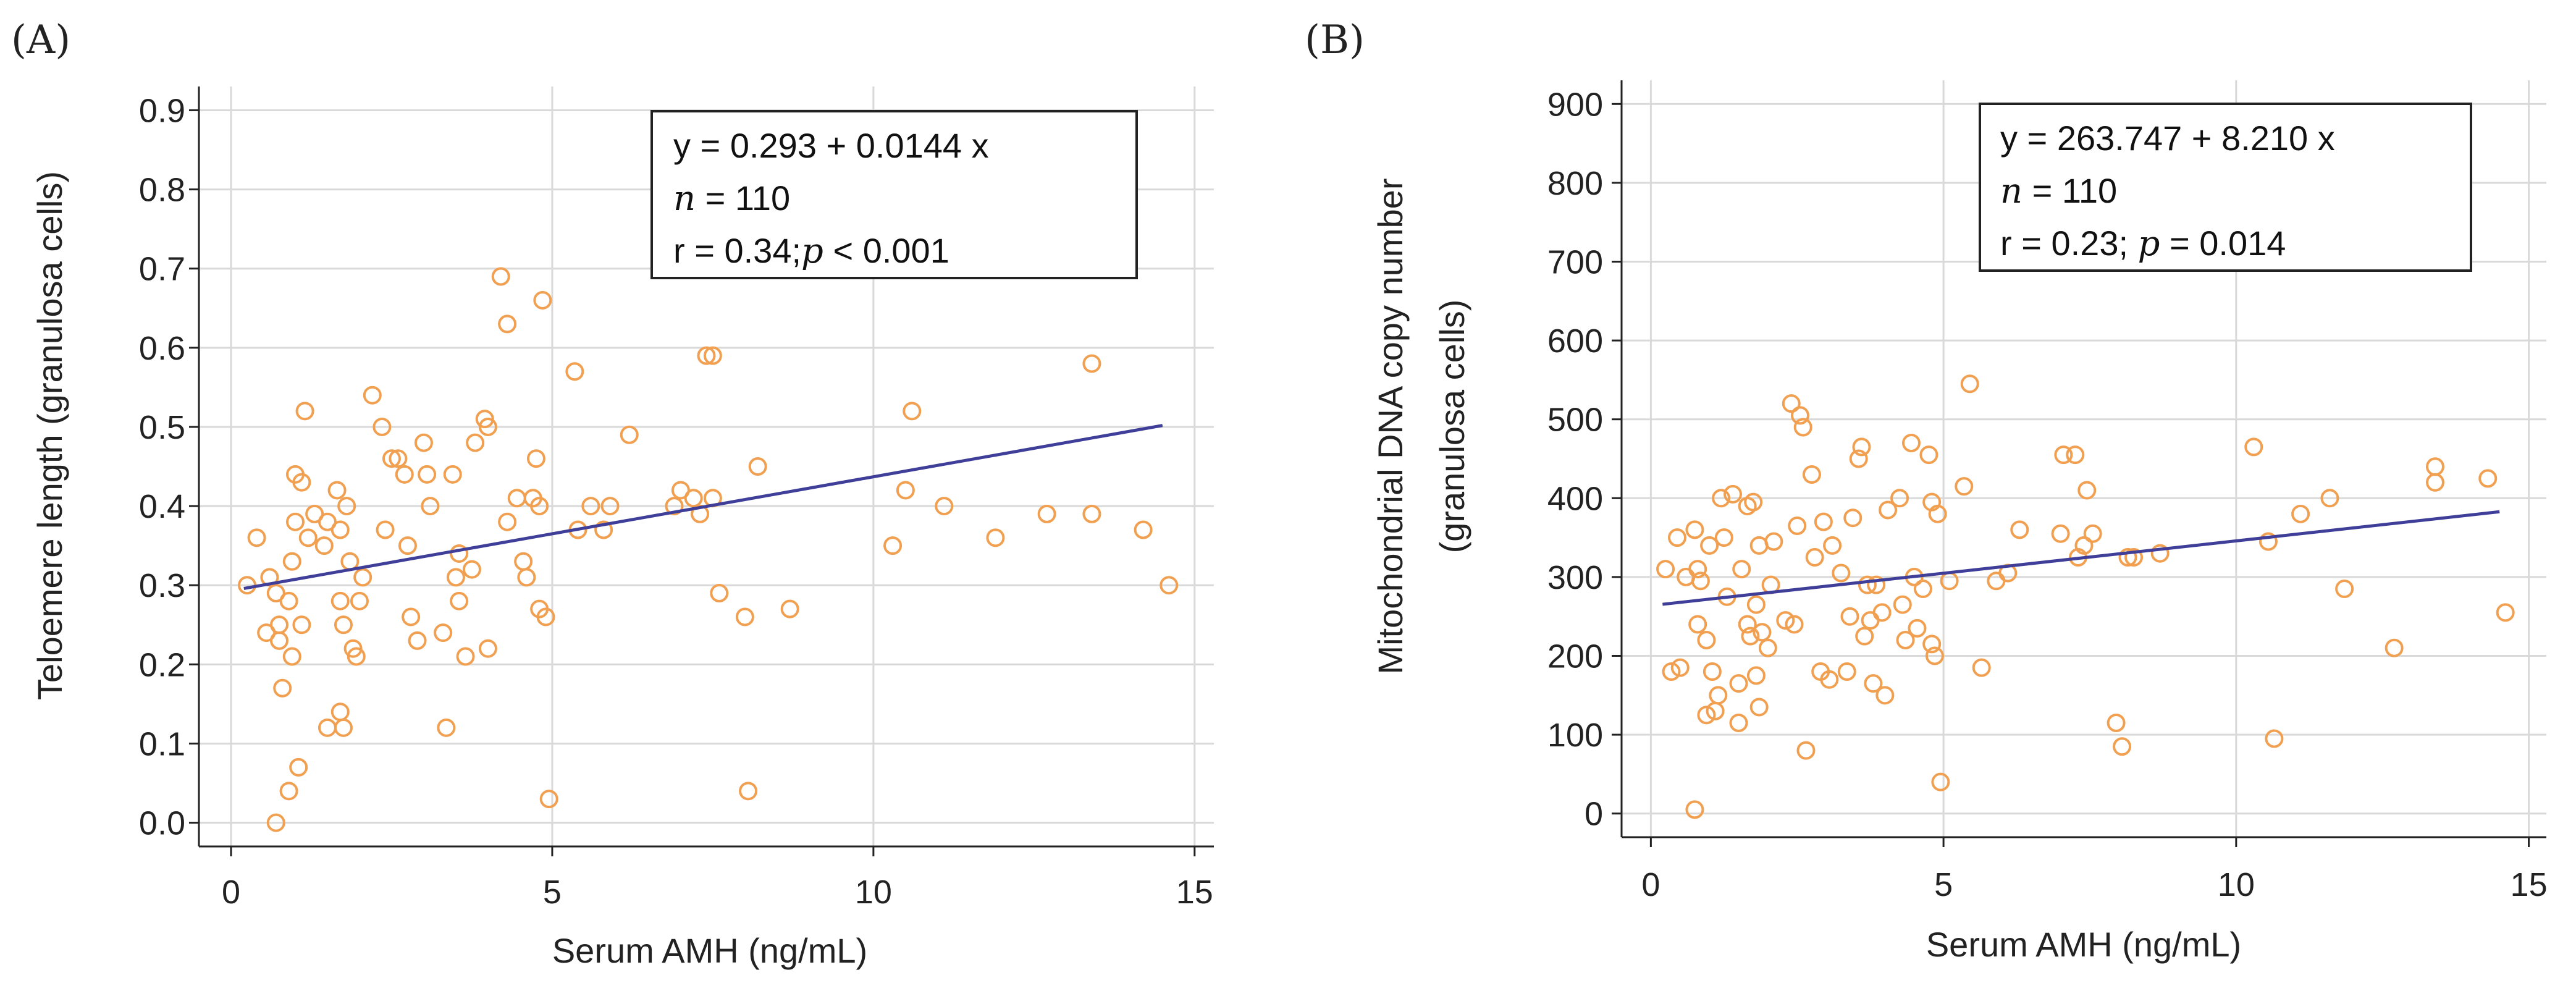  Describe the element at coordinates (1594, 814) in the screenshot. I see `panel-b-y-tick-label-0: 0` at that location.